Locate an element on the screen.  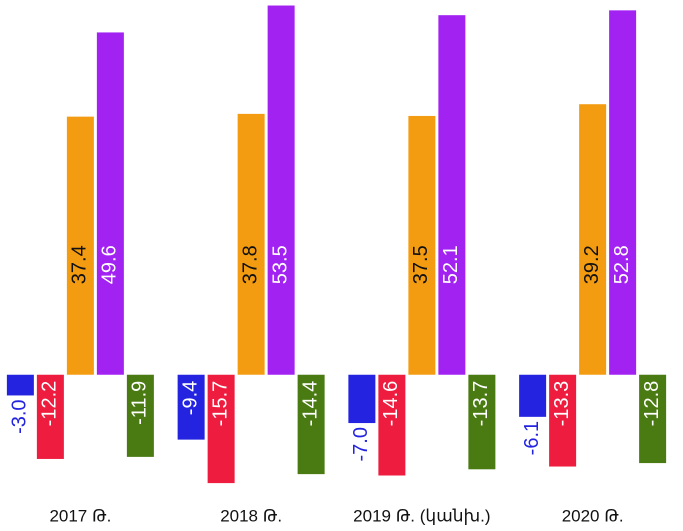
x-tick-label: 2020 Թ. is located at coordinates (593, 515).